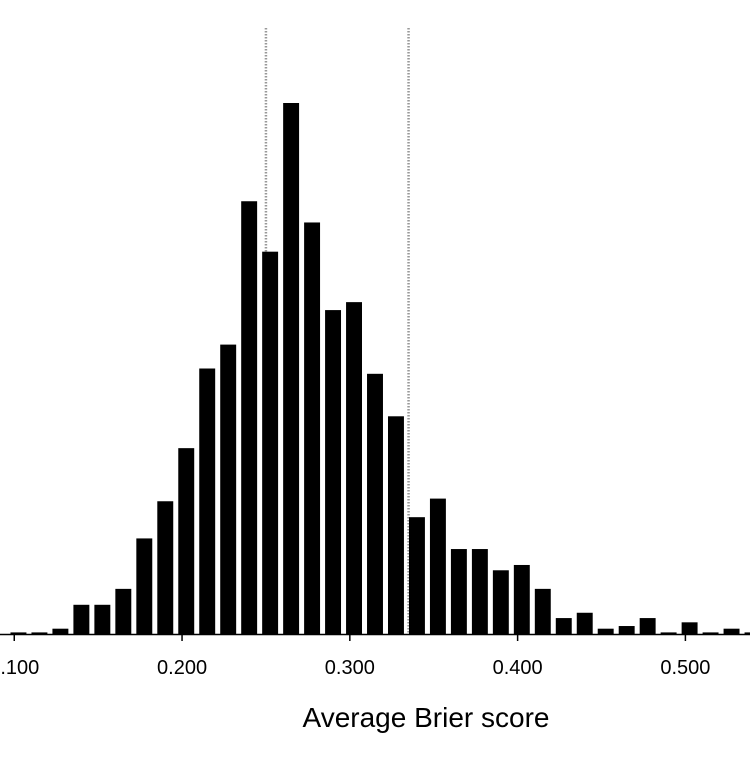 This screenshot has width=750, height=765. What do you see at coordinates (685, 668) in the screenshot?
I see `x-tick-label: 0.500` at bounding box center [685, 668].